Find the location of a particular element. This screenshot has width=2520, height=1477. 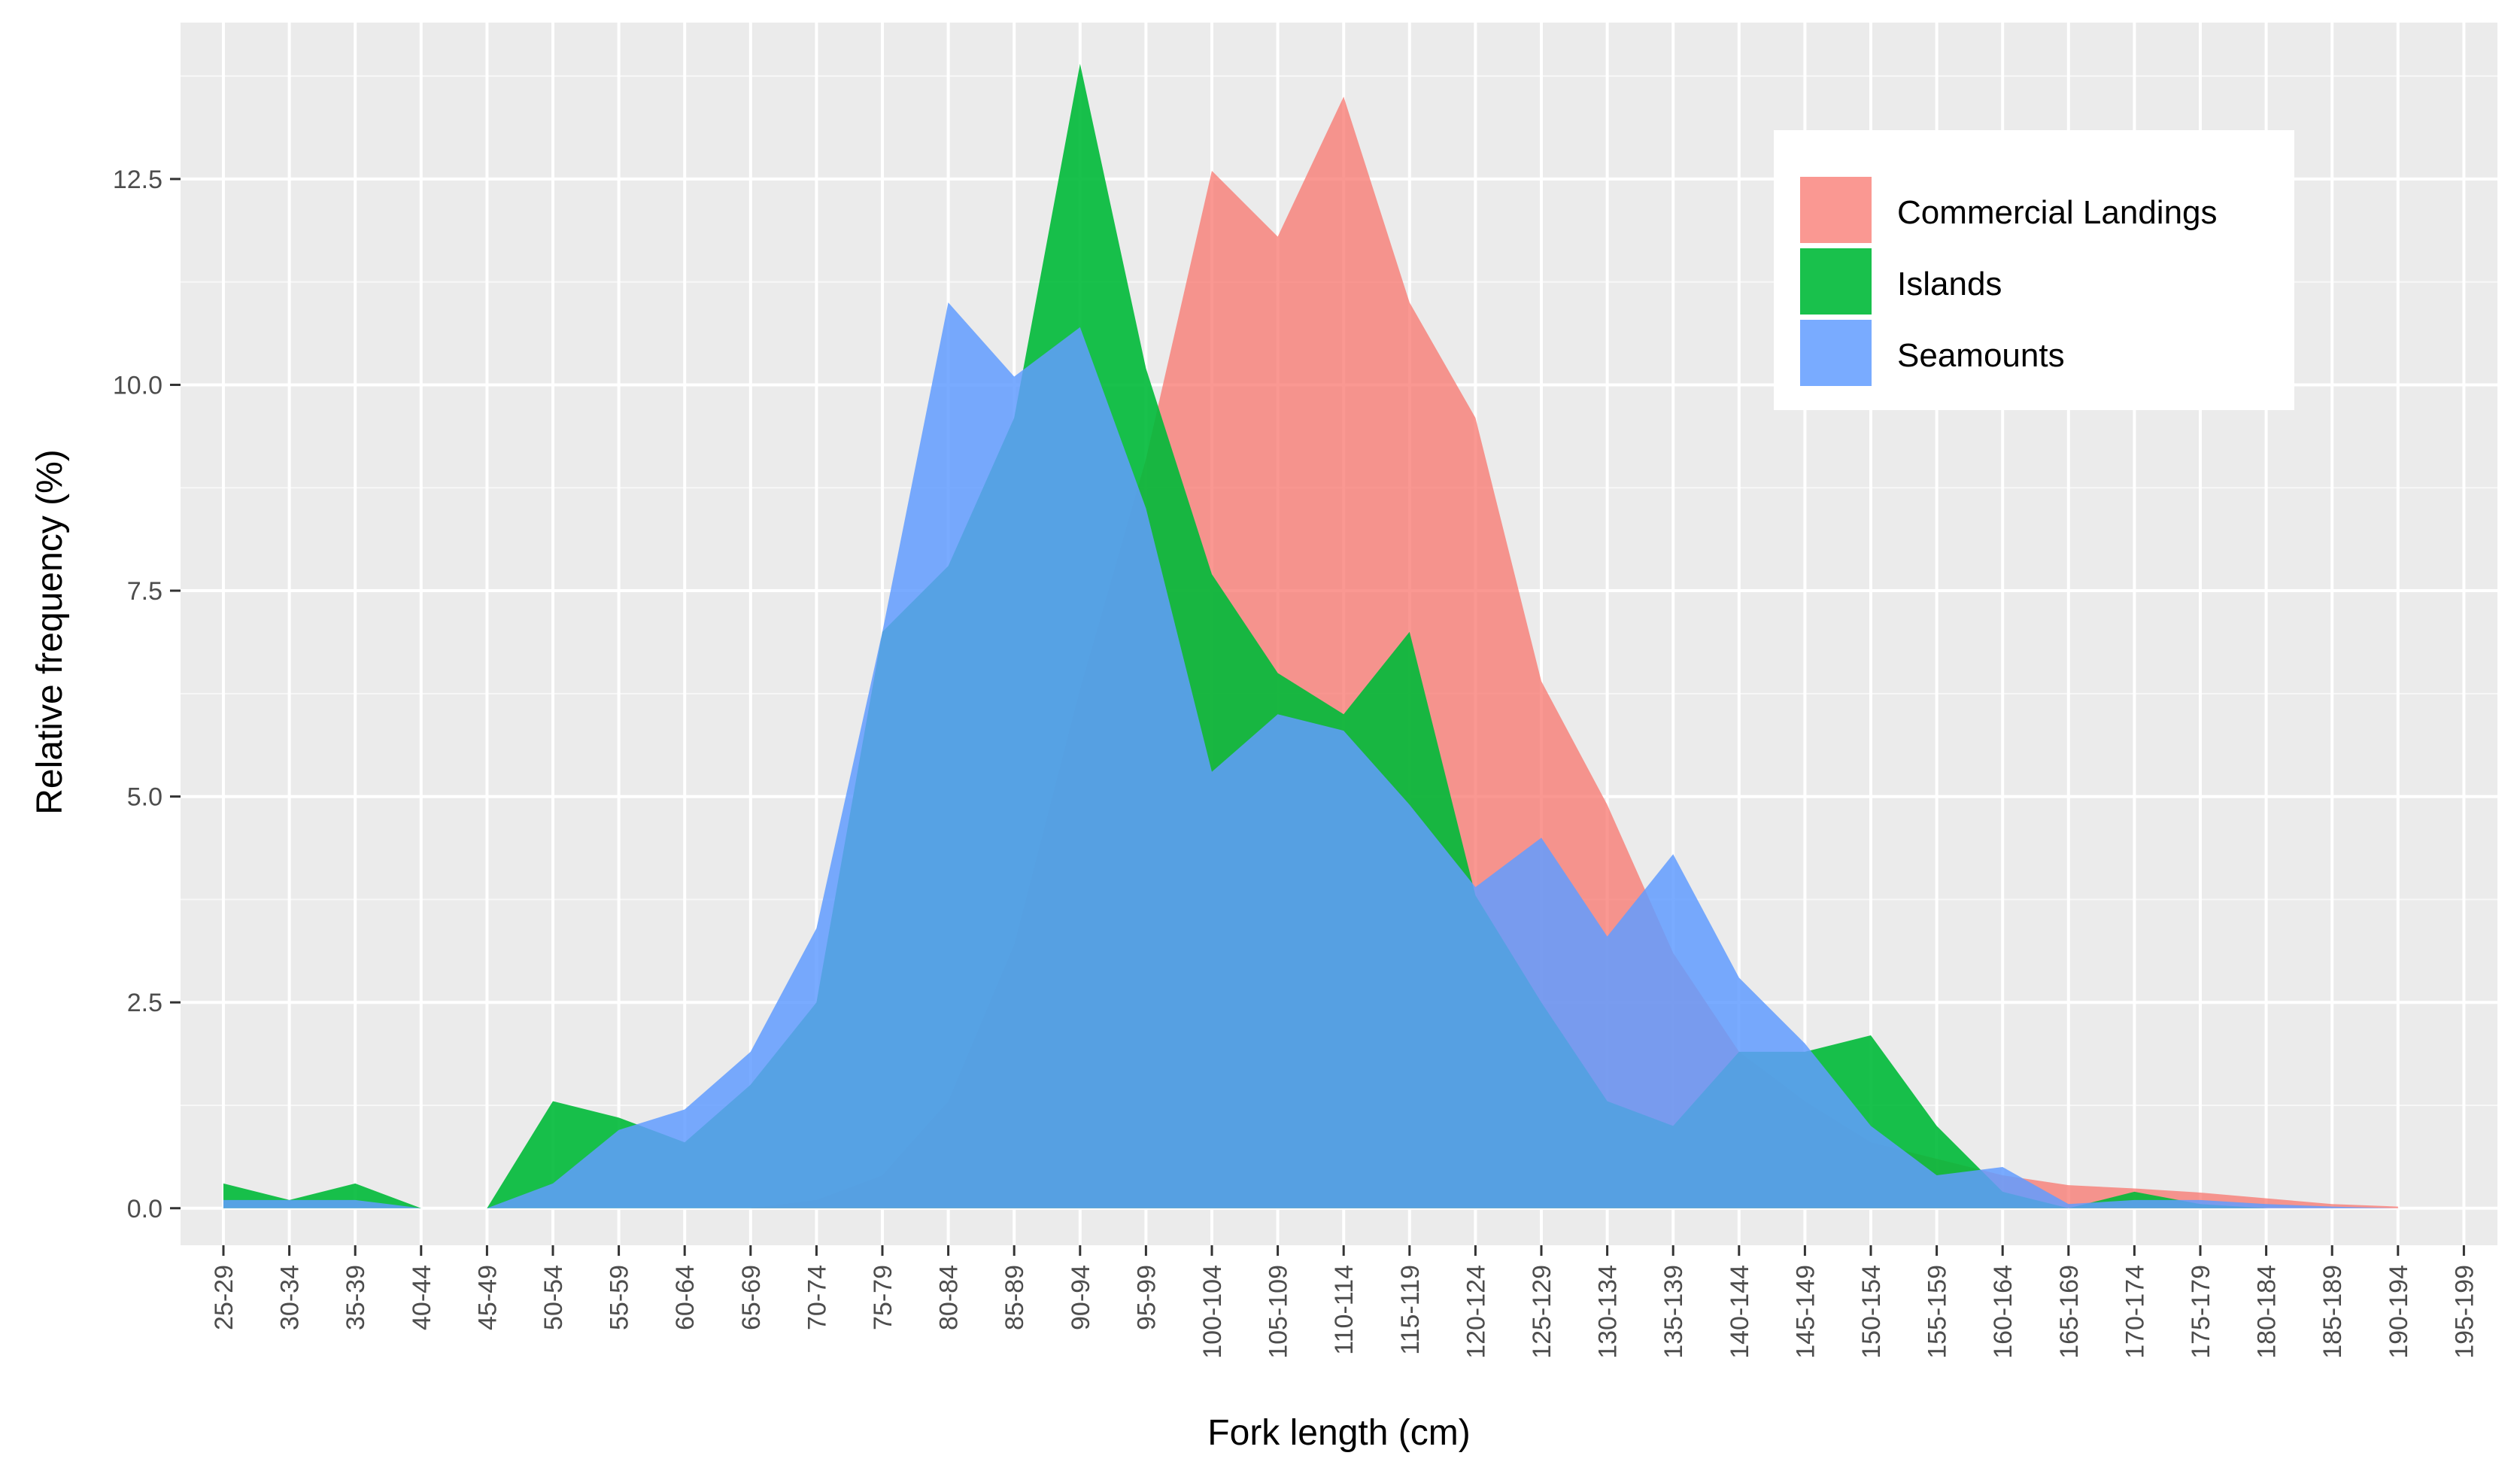

x-tick-label: 125-129 is located at coordinates (1542, 1312).